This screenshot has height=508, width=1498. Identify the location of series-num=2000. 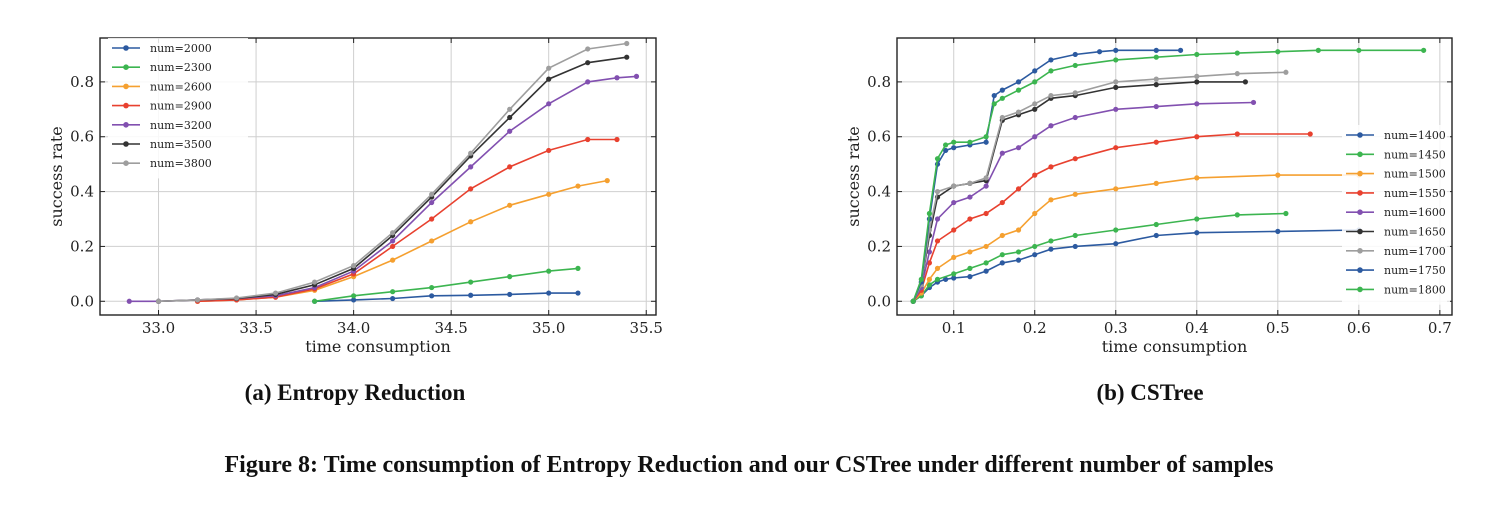
(446, 297).